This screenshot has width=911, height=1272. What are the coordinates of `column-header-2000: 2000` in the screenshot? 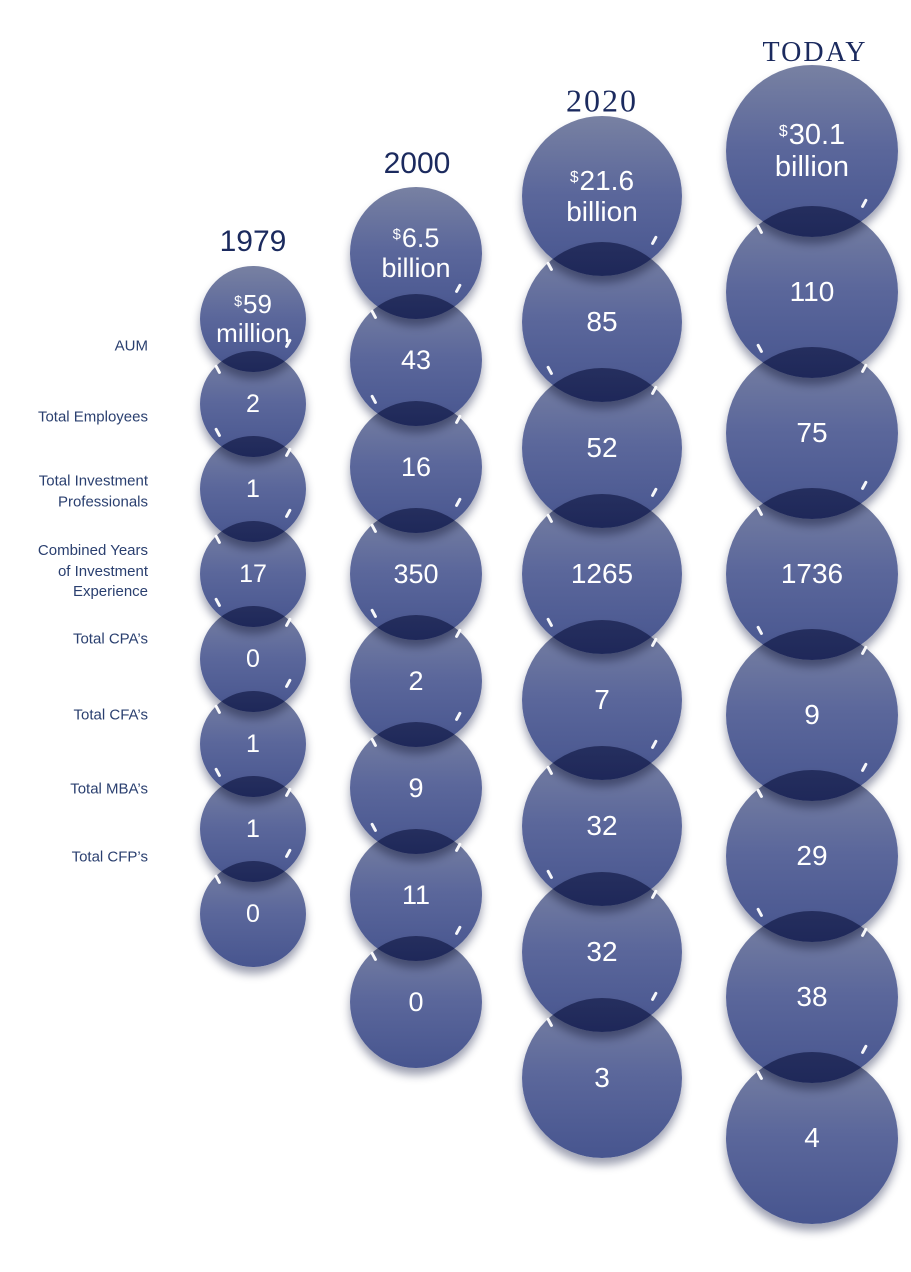 It's located at (417, 163).